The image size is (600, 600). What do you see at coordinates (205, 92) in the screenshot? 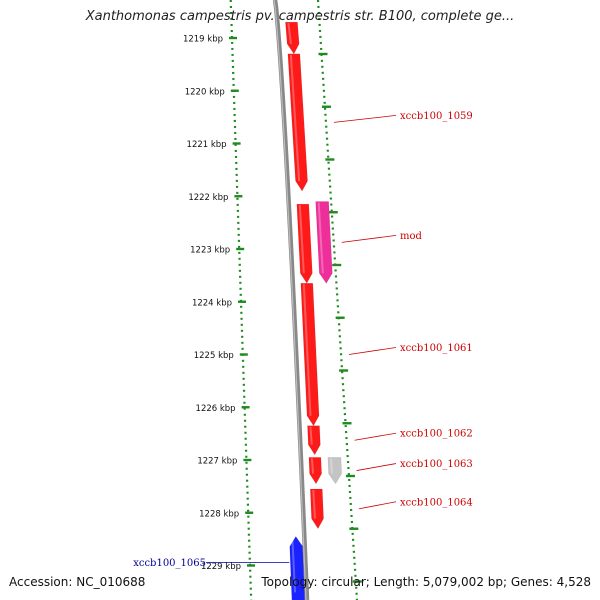
I see `ruler-tick-label: 1220 kbp` at bounding box center [205, 92].